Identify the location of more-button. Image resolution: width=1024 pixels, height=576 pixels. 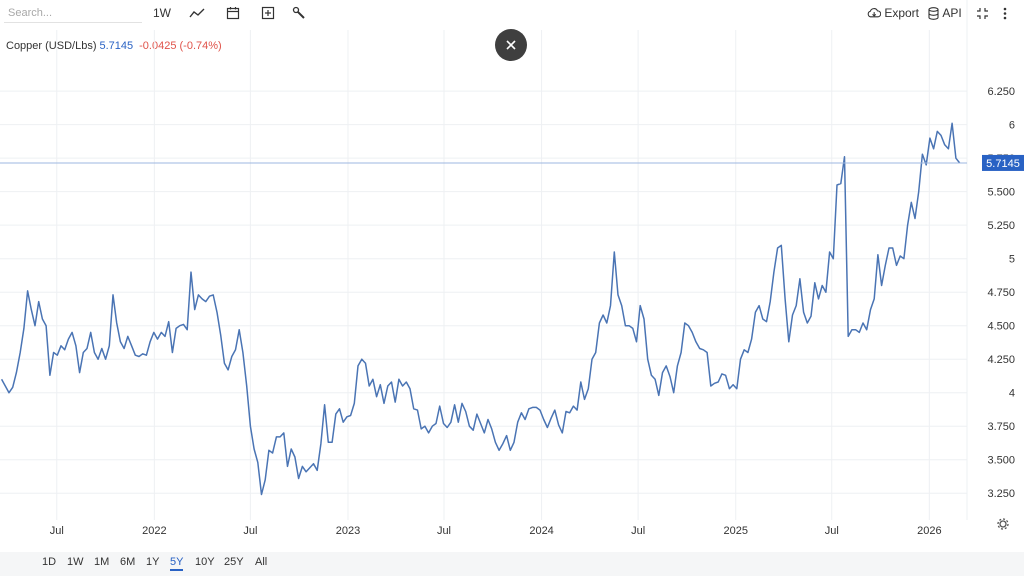
(1005, 13).